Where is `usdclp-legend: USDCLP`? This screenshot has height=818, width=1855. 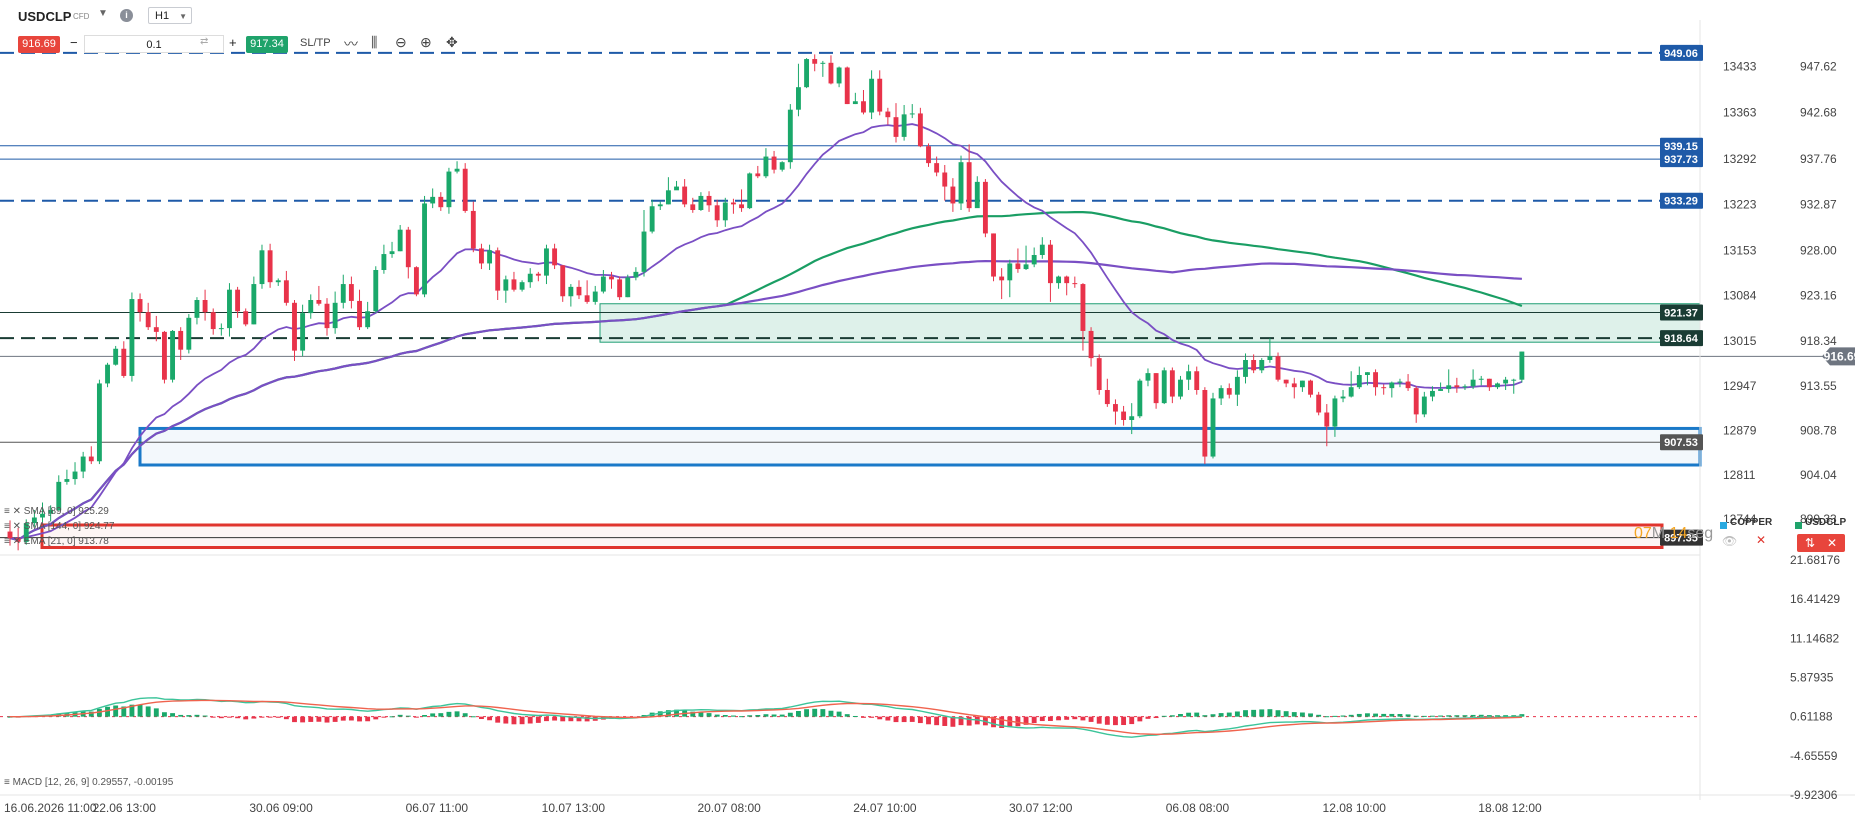 usdclp-legend: USDCLP is located at coordinates (1826, 522).